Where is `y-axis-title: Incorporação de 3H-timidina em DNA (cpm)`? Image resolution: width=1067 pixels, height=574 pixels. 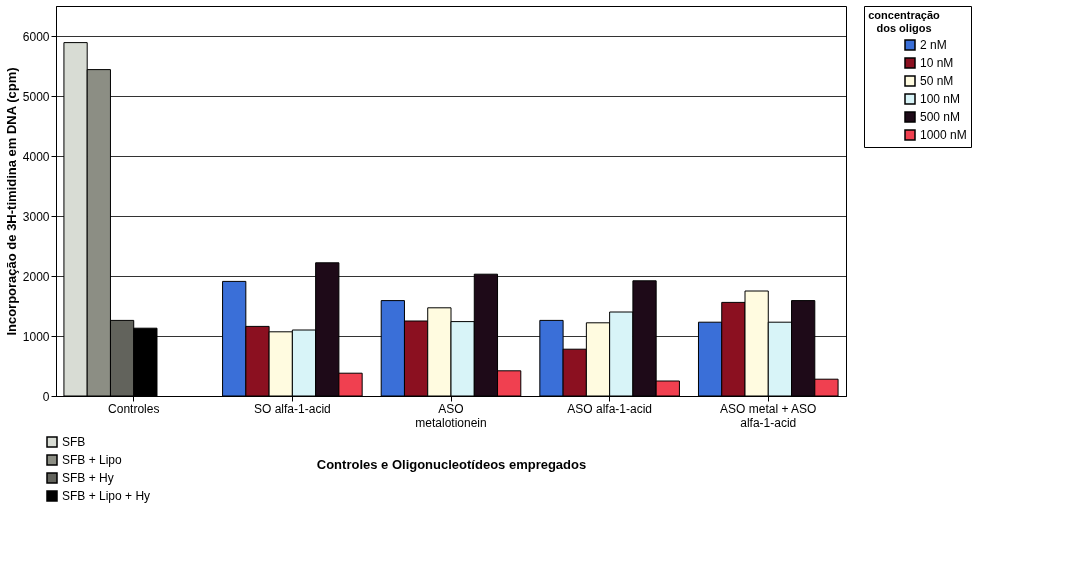 y-axis-title: Incorporação de 3H-timidina em DNA (cpm) is located at coordinates (11, 201).